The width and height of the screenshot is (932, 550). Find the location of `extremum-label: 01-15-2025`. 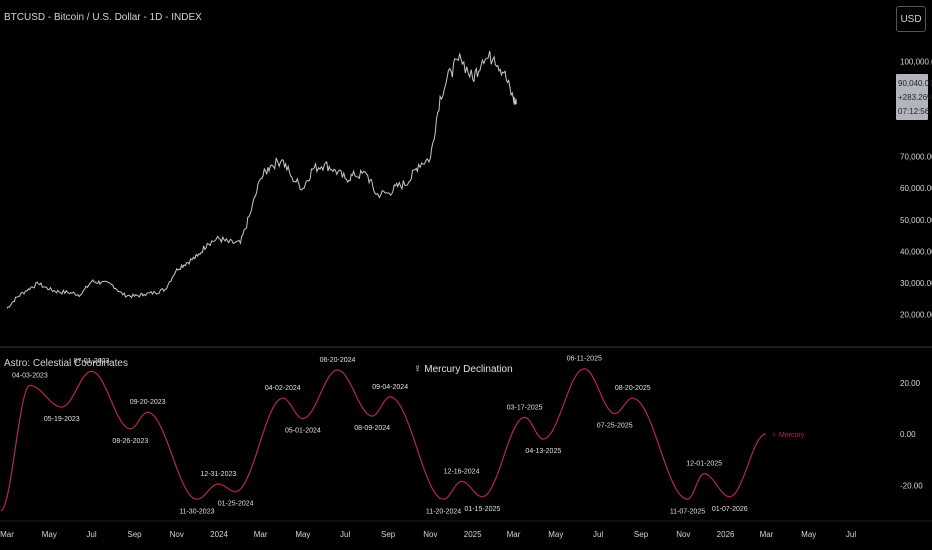

extremum-label: 01-15-2025 is located at coordinates (482, 509).